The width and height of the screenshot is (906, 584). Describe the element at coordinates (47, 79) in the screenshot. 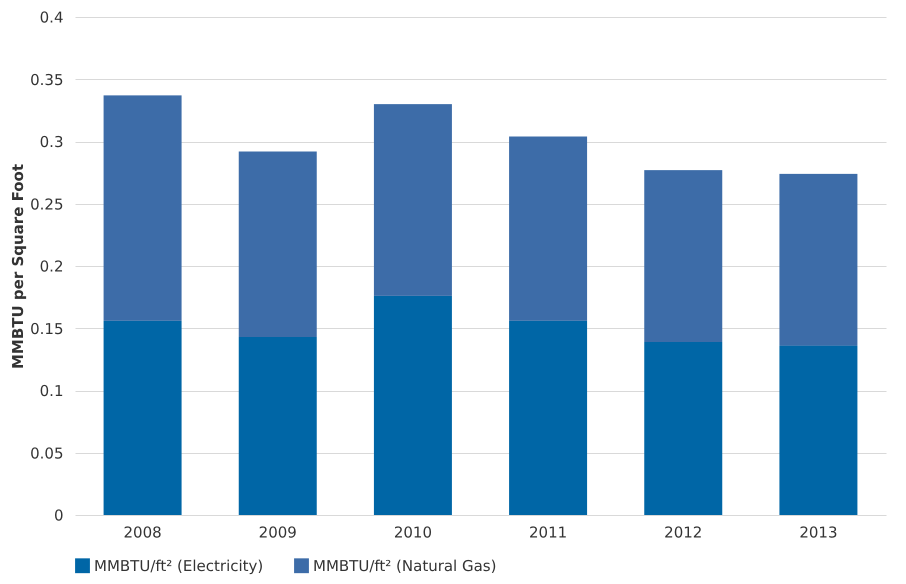

I see `y-tick-label: 0.35` at that location.